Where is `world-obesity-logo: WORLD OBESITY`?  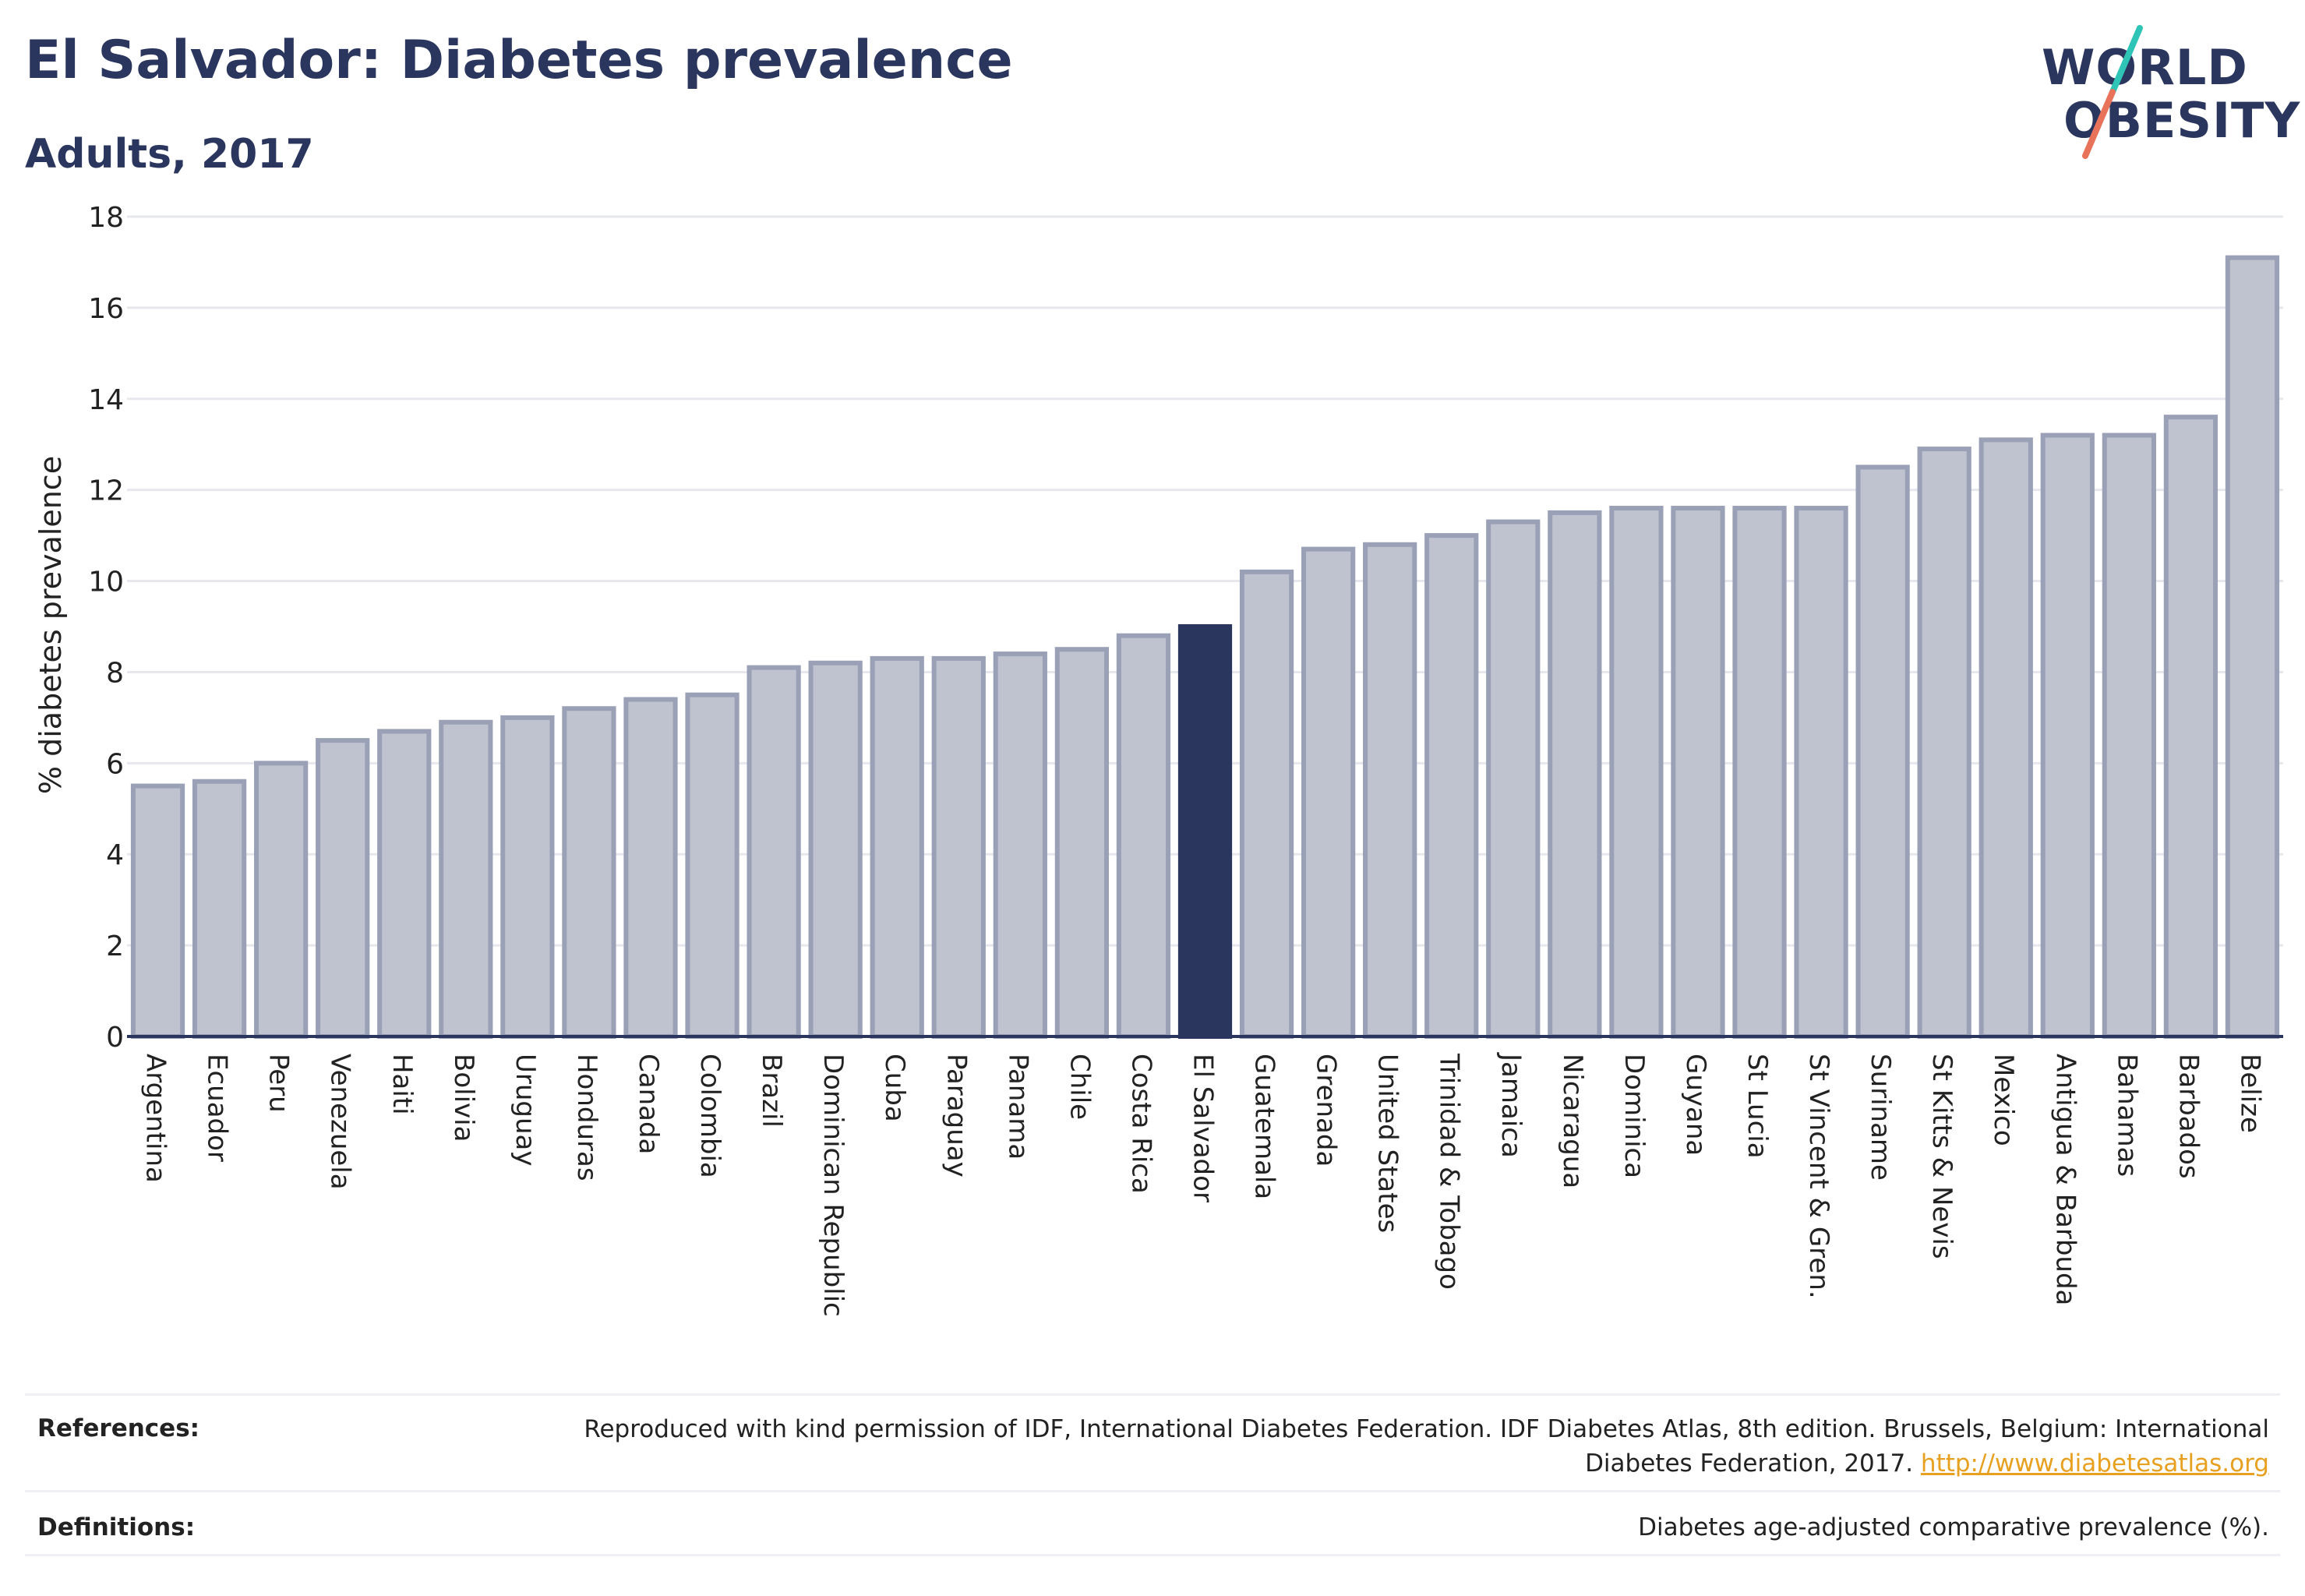
world-obesity-logo: WORLD OBESITY is located at coordinates (2163, 93).